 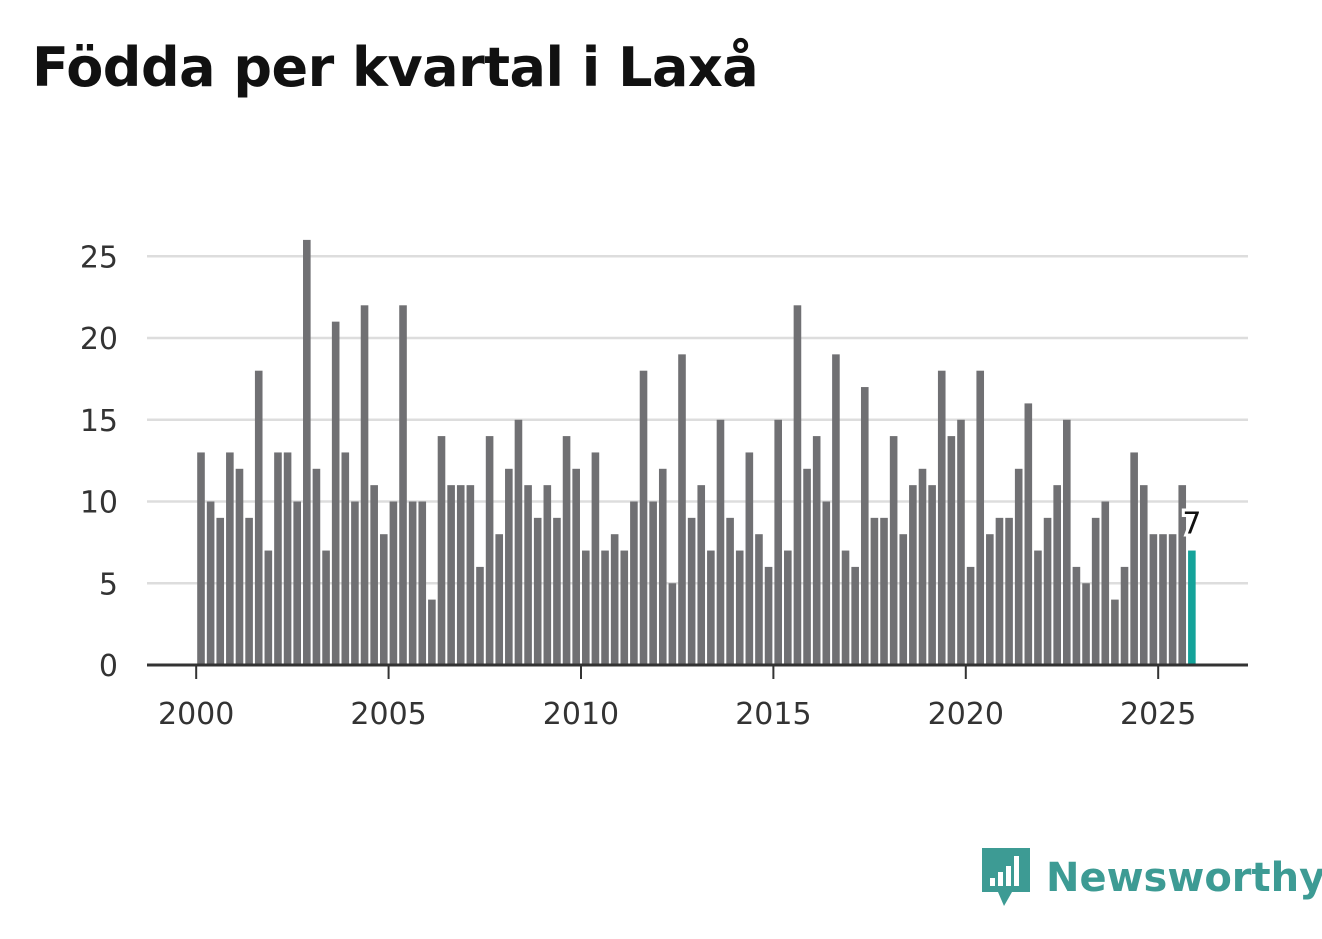 What do you see at coordinates (966, 714) in the screenshot?
I see `x-tick-label: 2020` at bounding box center [966, 714].